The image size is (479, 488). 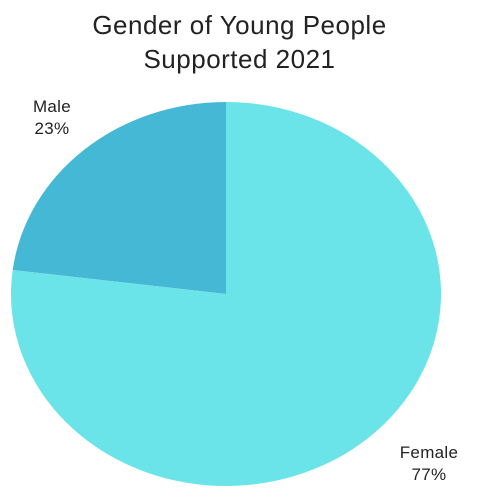 What do you see at coordinates (239, 25) in the screenshot?
I see `chart-title-line-1: Gender of Young People` at bounding box center [239, 25].